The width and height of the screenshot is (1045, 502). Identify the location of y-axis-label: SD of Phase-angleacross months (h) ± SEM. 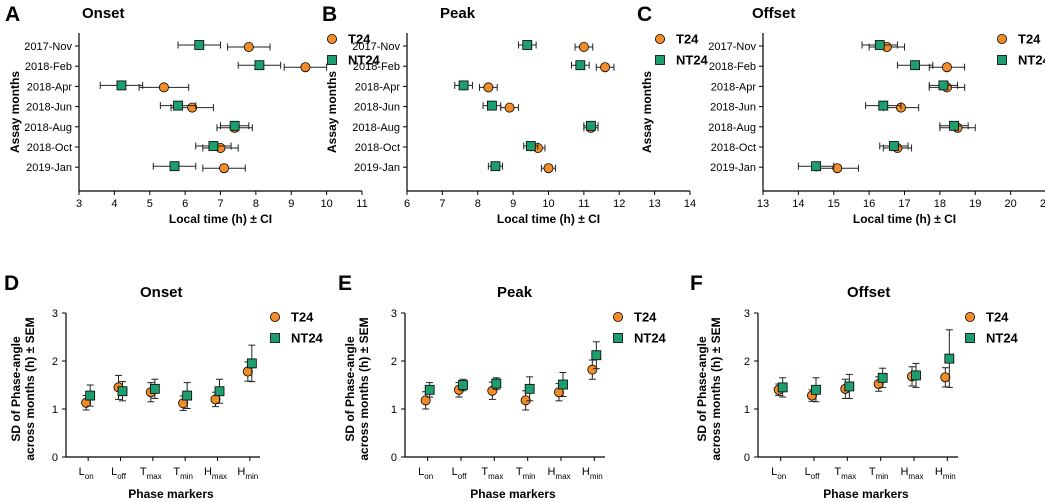
(23, 388).